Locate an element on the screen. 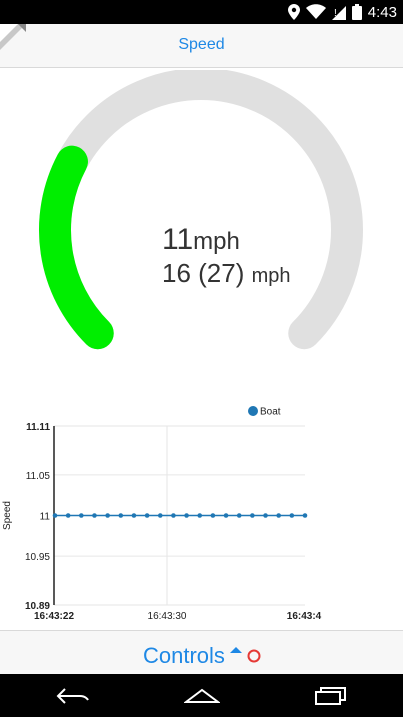  y-axis-label: Speed is located at coordinates (7, 515).